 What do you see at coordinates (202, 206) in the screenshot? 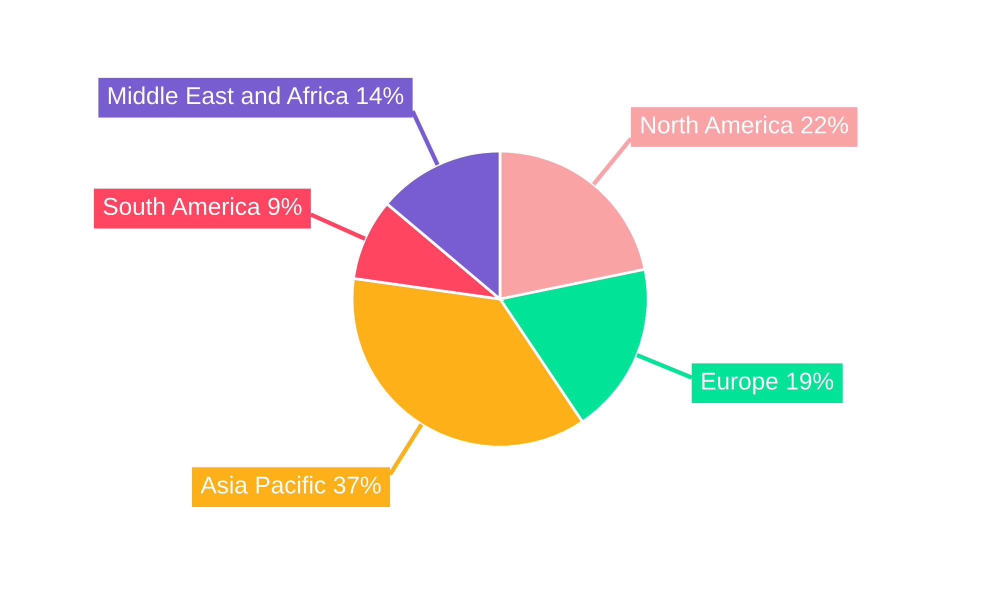
I see `slice-label: South America 9%` at bounding box center [202, 206].